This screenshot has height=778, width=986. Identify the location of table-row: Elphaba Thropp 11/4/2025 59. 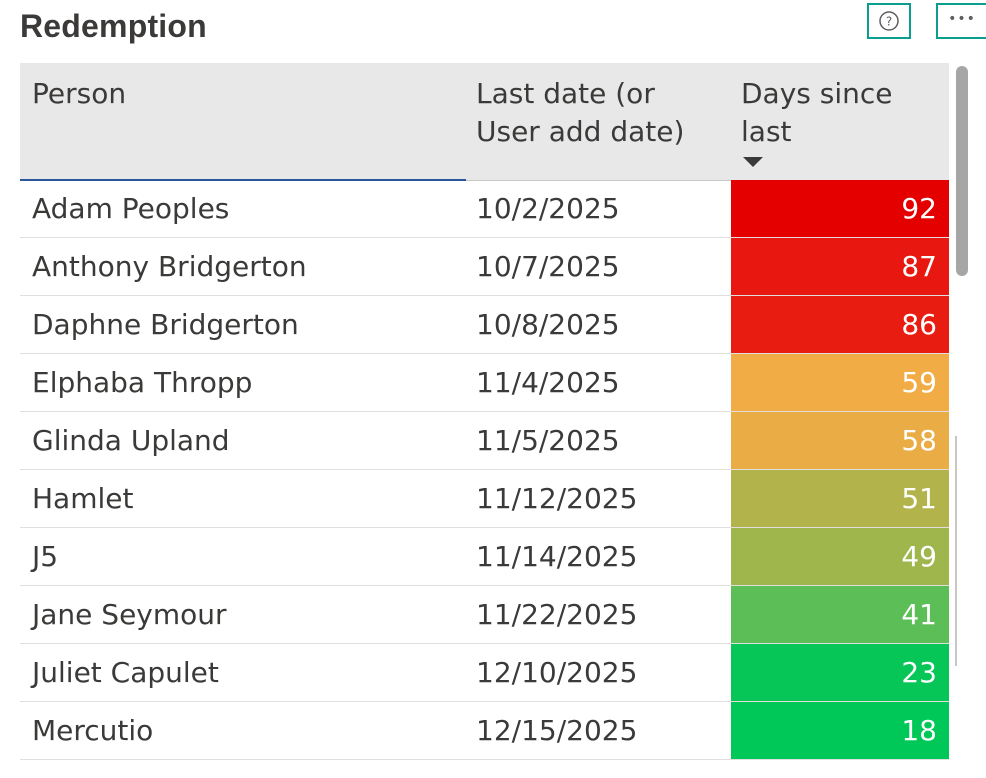
(484, 383).